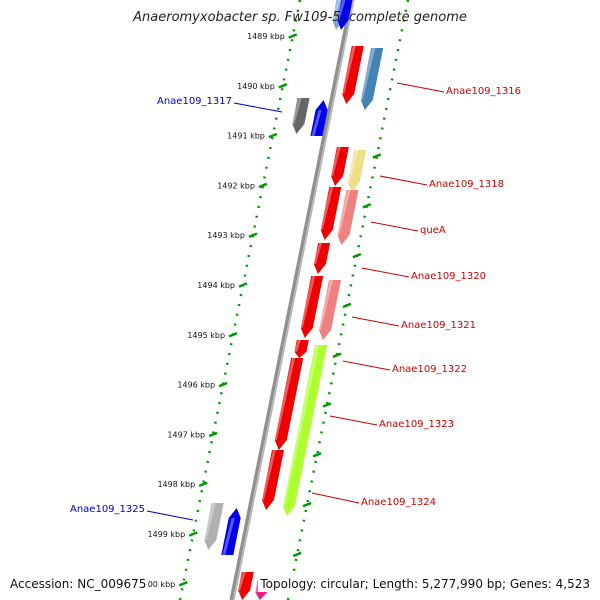 This screenshot has height=600, width=600. I want to click on scale-tick-label: 1492 kbp, so click(236, 185).